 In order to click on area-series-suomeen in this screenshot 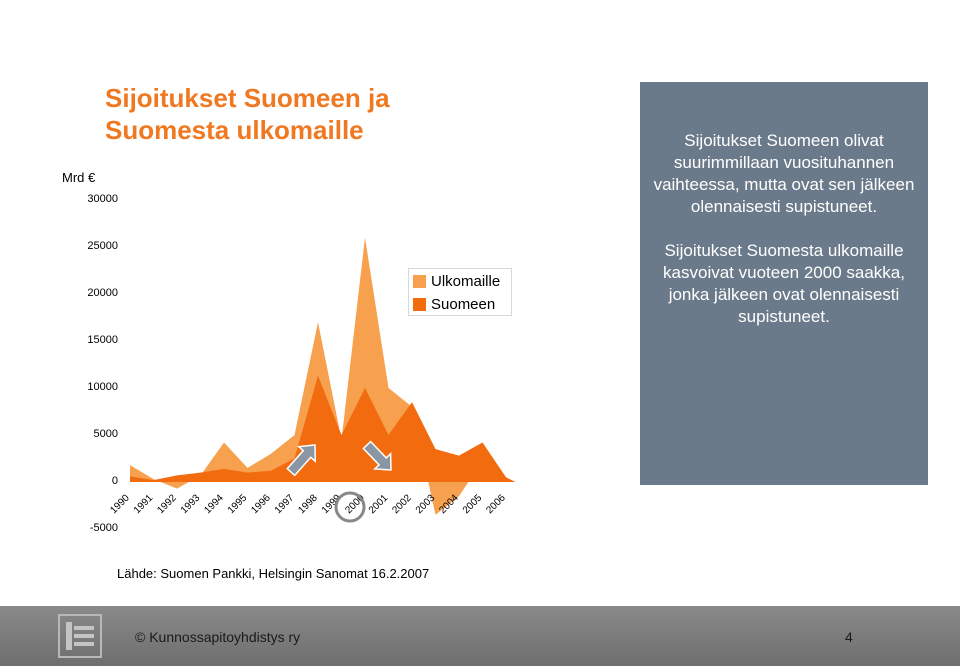, I will do `click(323, 428)`.